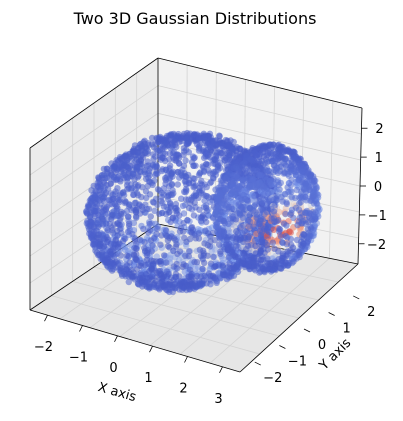 The height and width of the screenshot is (421, 403). What do you see at coordinates (218, 399) in the screenshot?
I see `x-tick-label: 3` at bounding box center [218, 399].